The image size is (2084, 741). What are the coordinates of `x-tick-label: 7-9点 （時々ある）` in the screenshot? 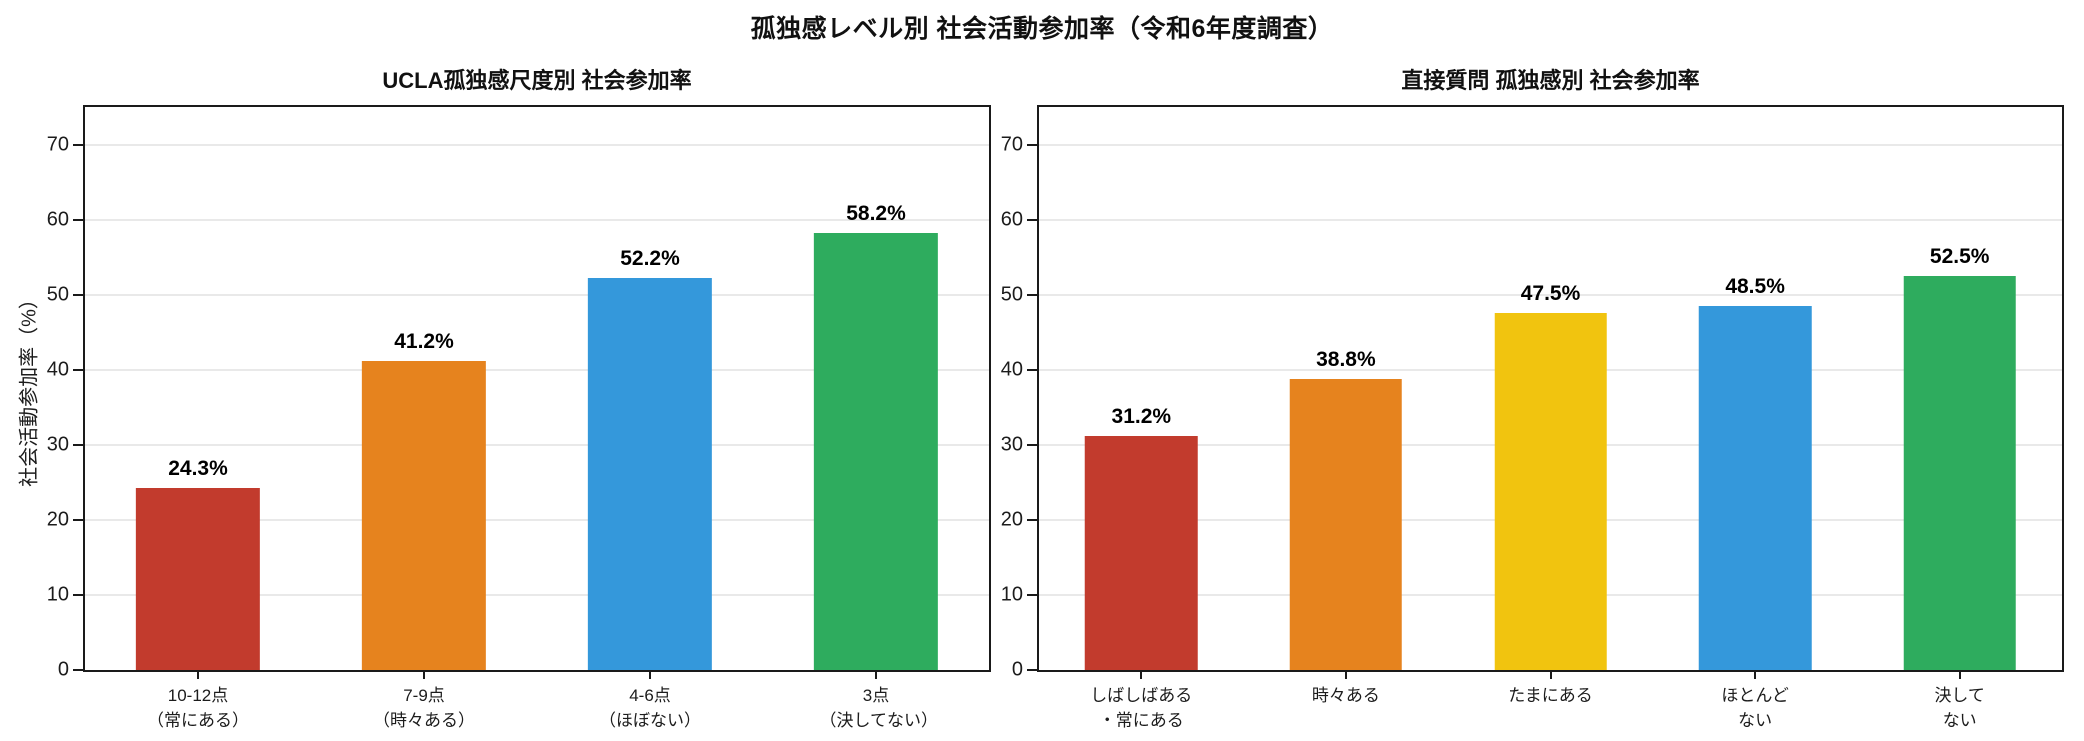 It's located at (424, 708).